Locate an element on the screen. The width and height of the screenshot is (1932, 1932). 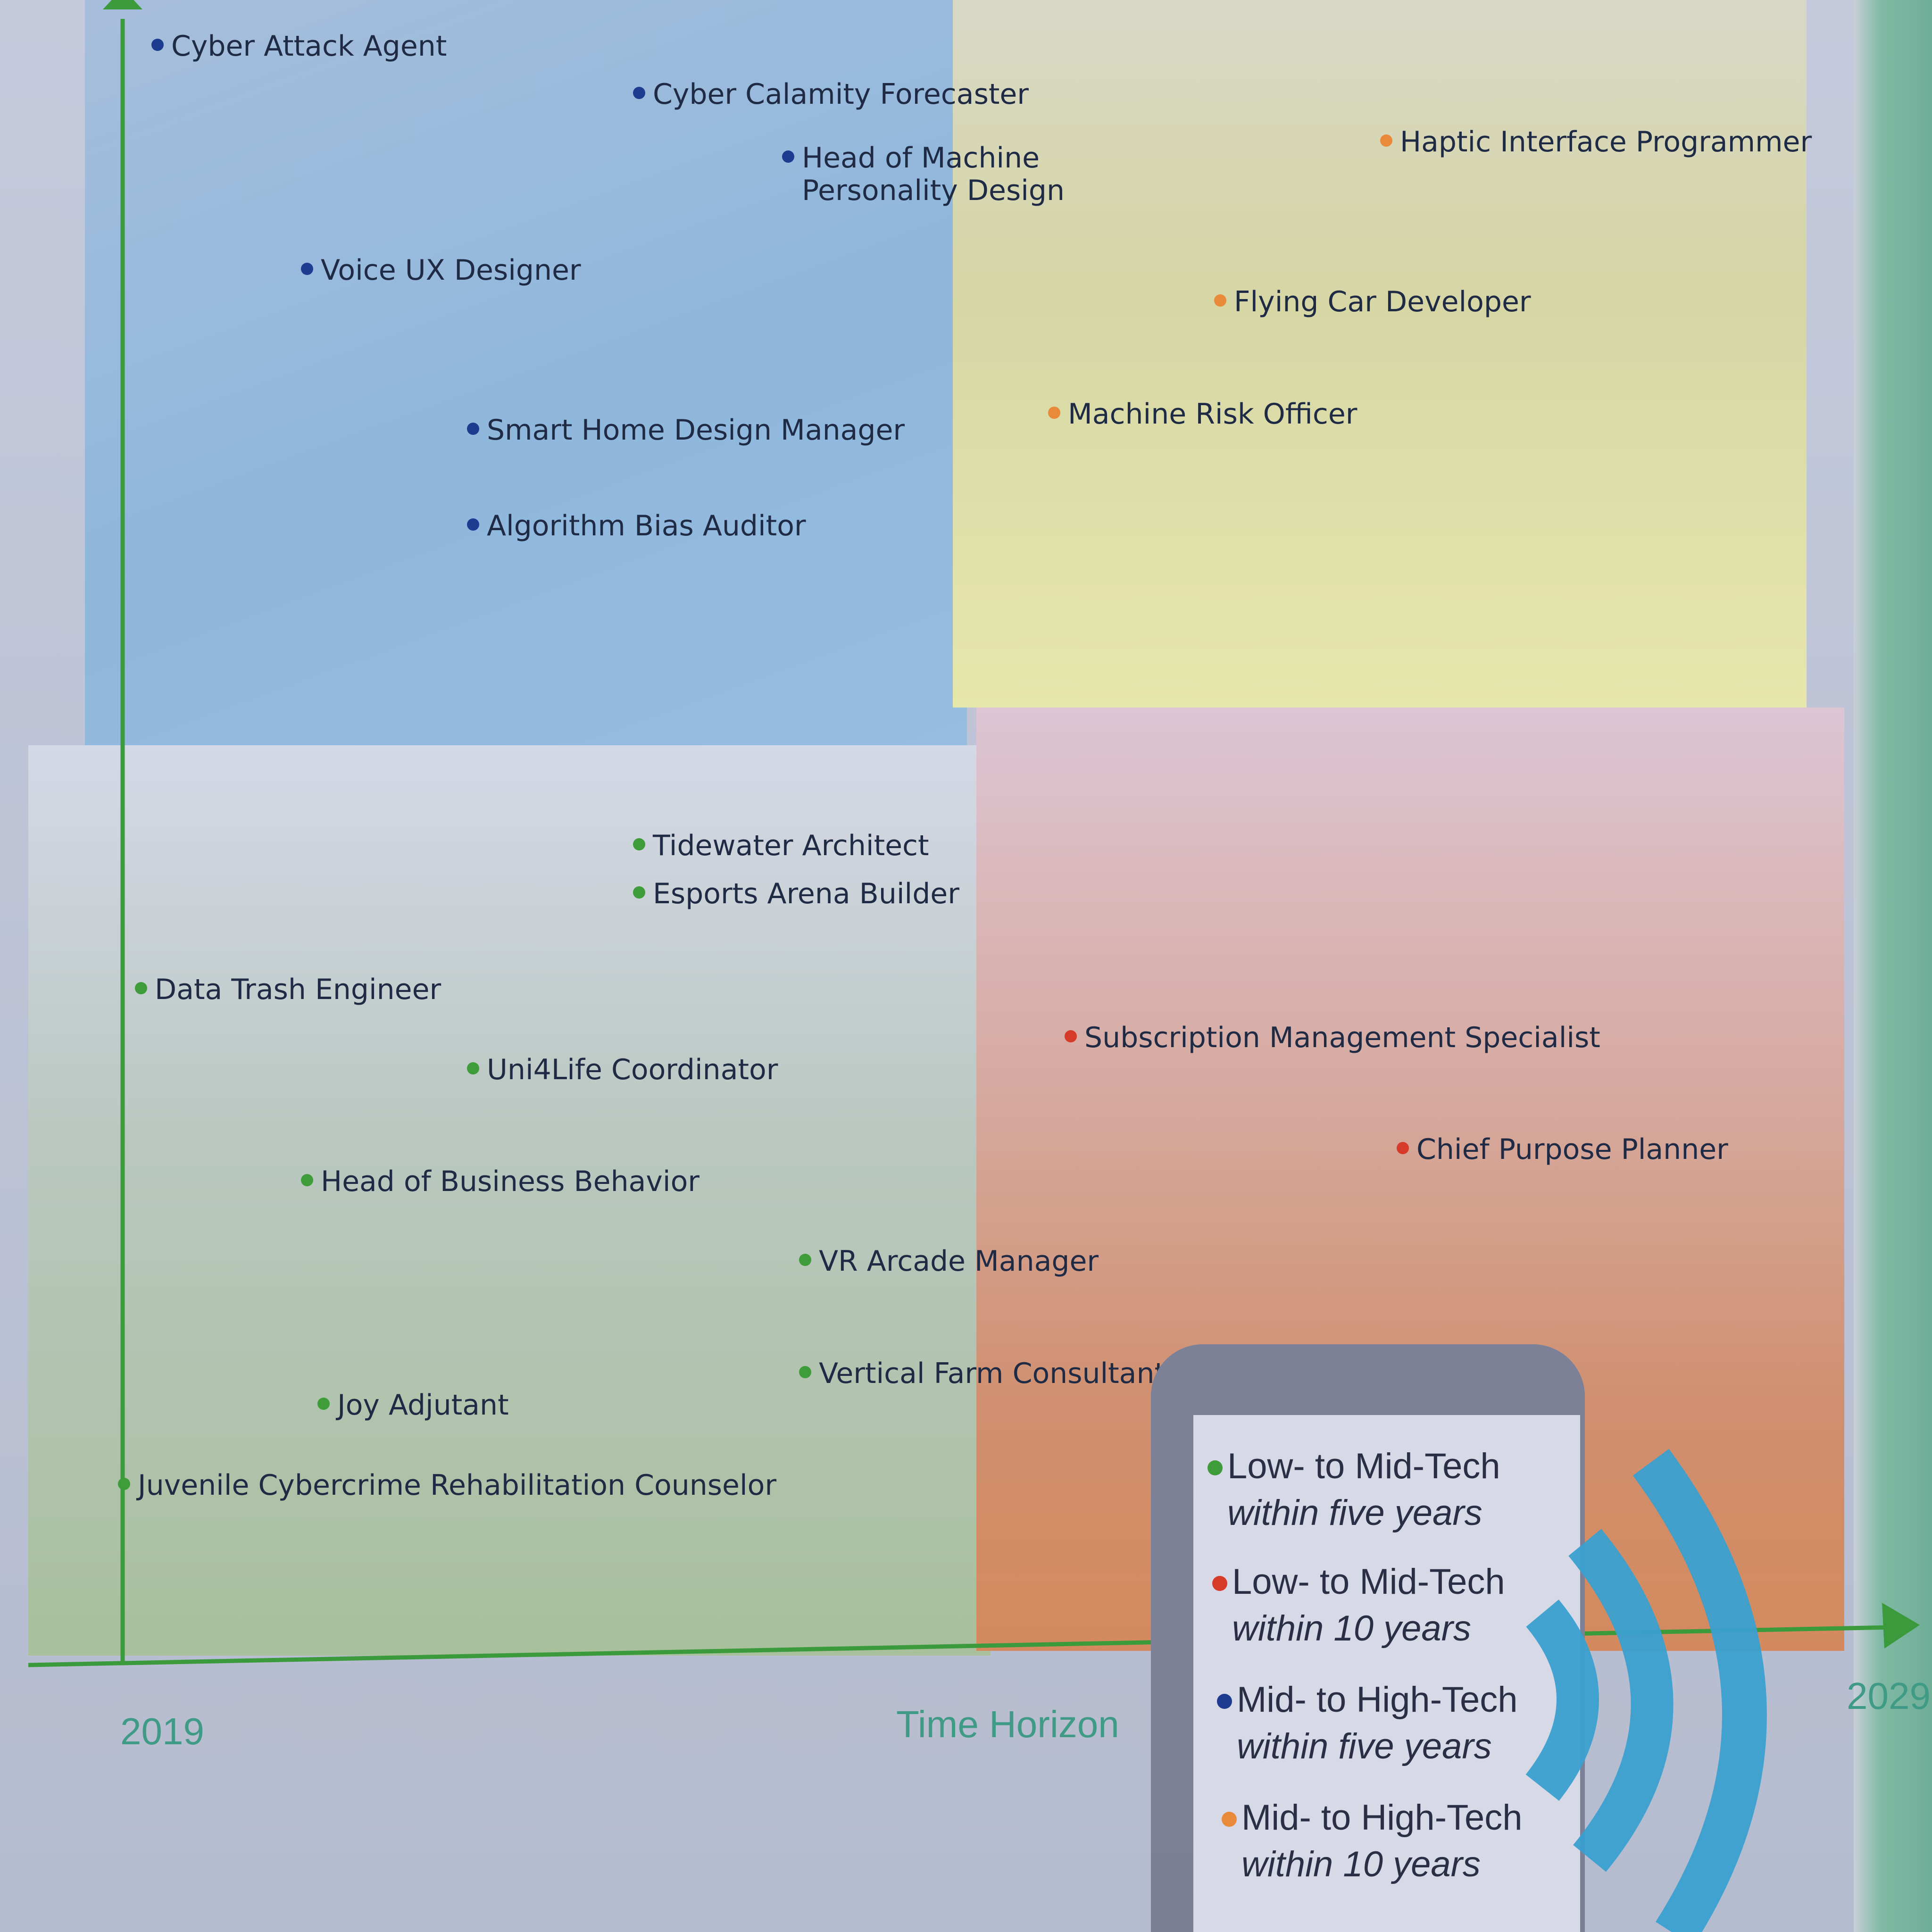
x-axis-arrowhead is located at coordinates (1901, 1626).